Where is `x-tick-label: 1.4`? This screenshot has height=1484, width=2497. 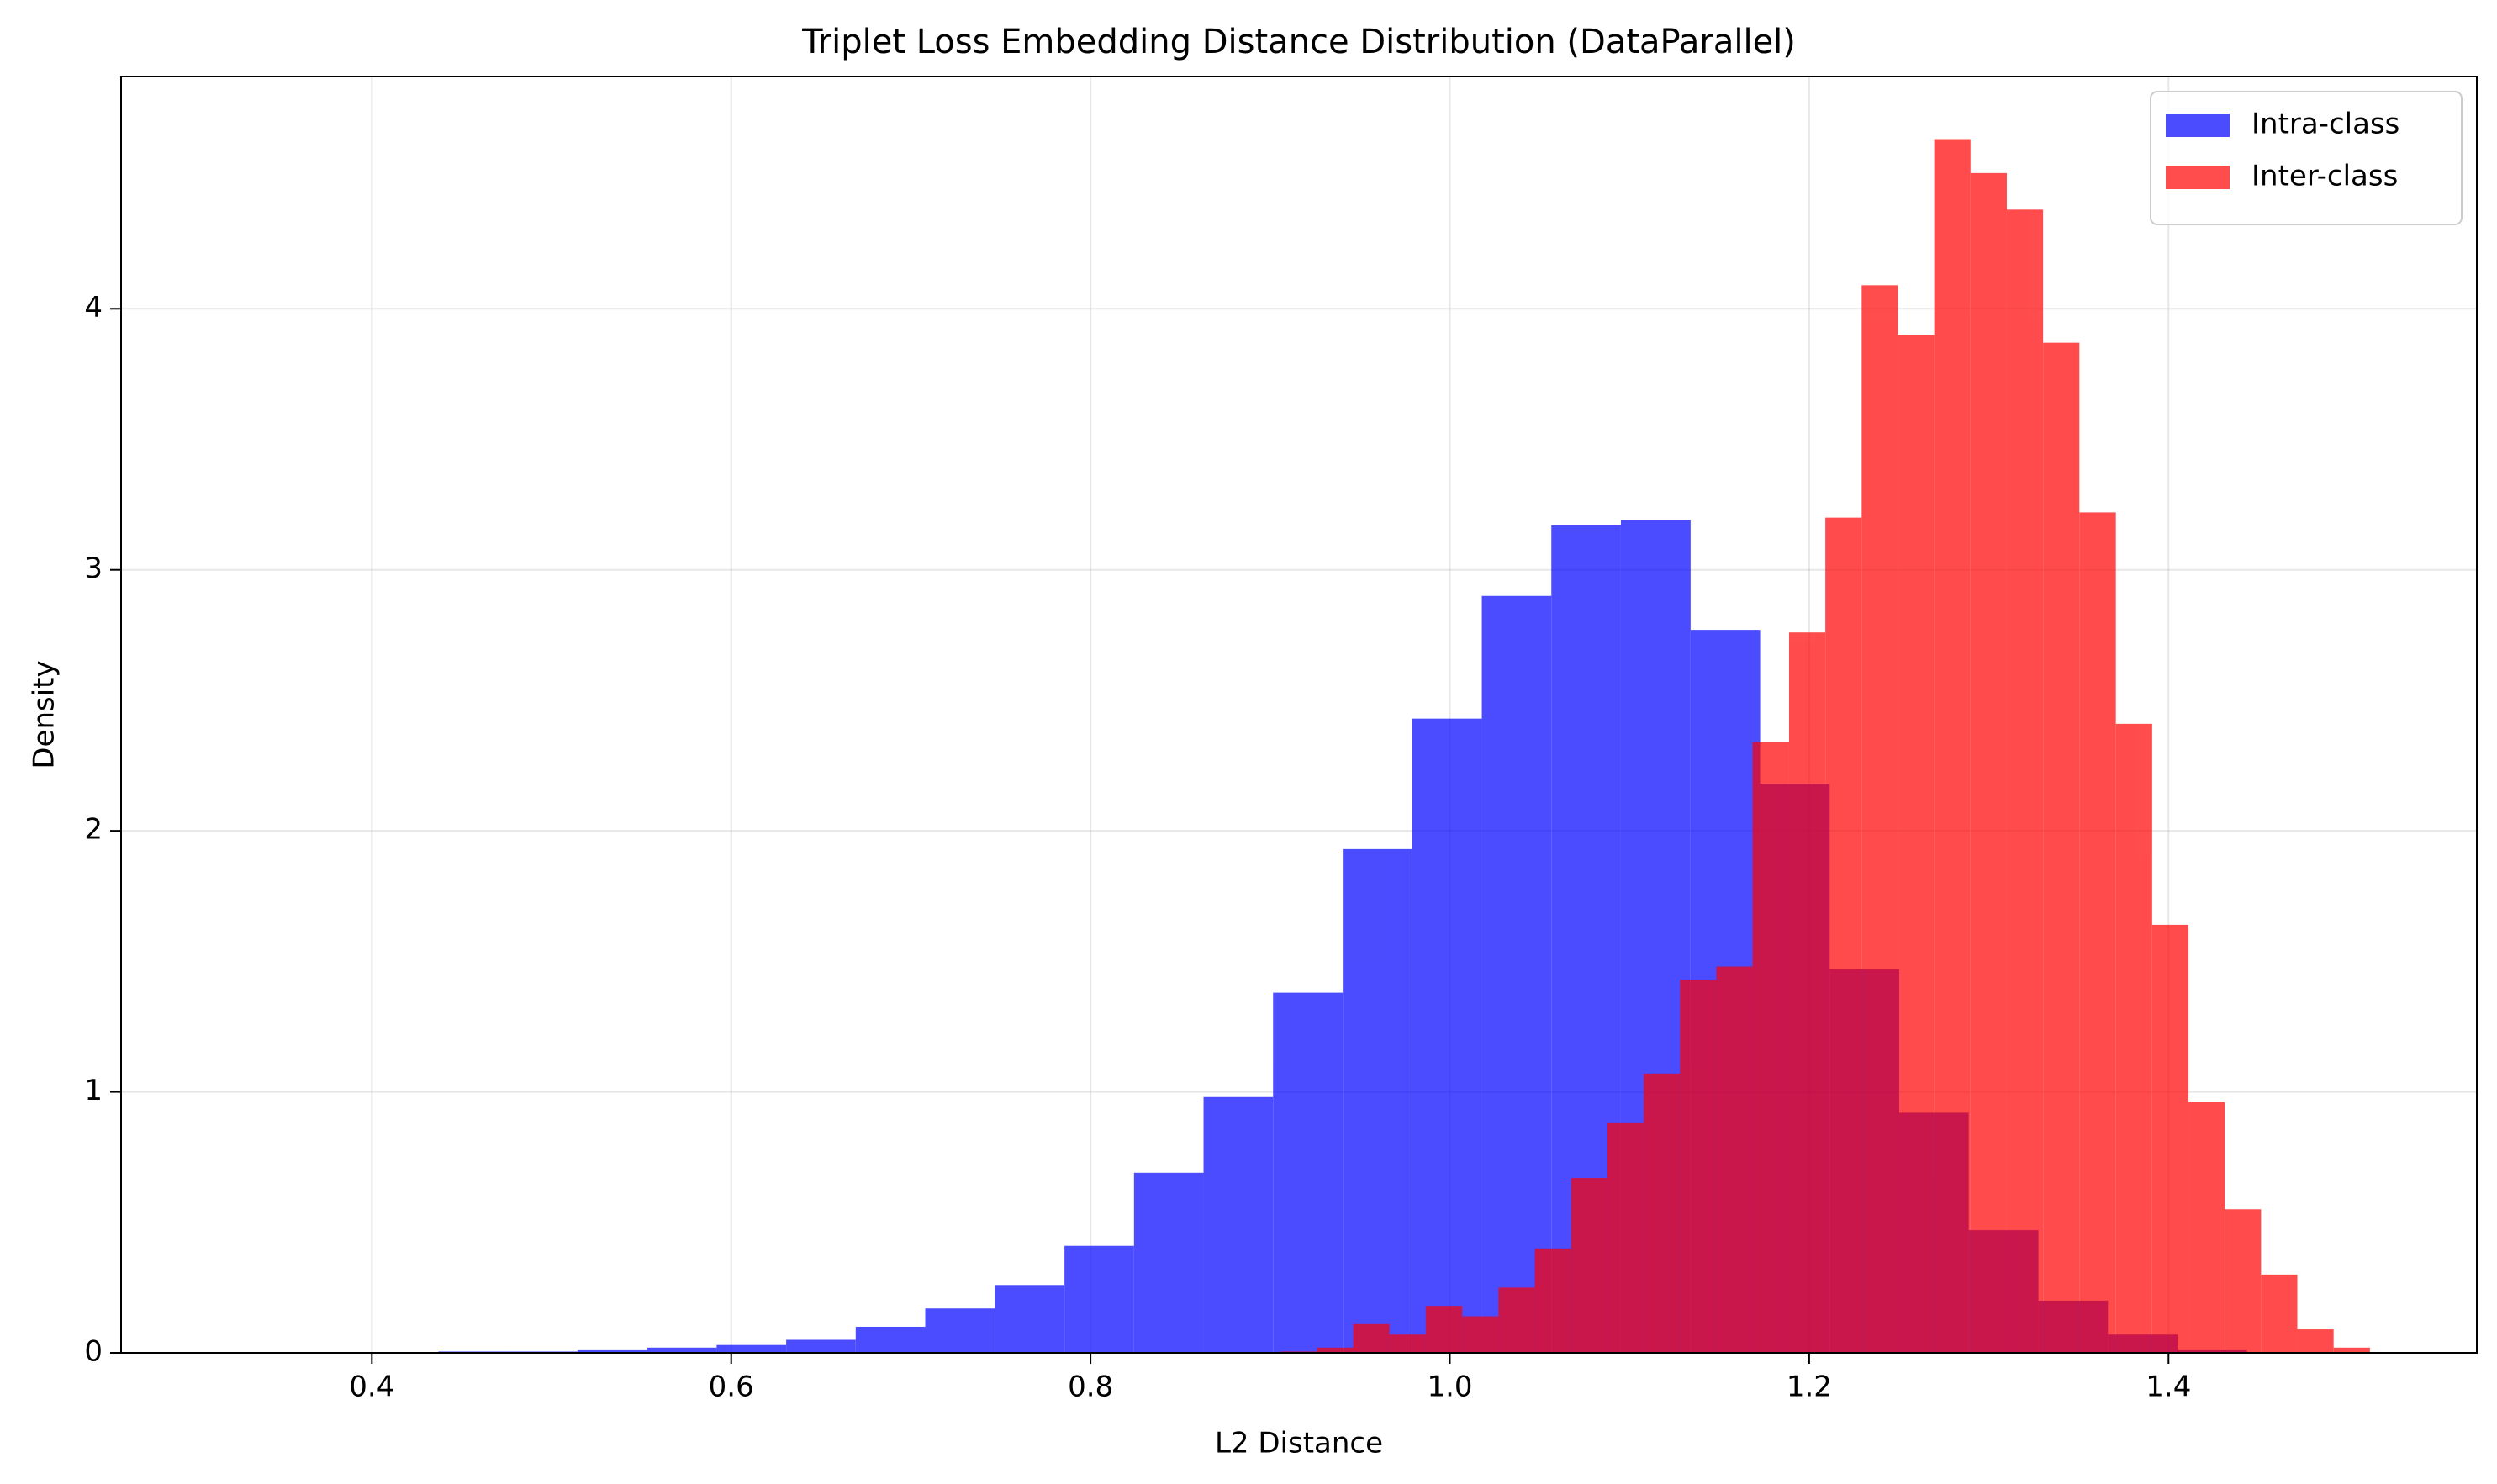
x-tick-label: 1.4 is located at coordinates (2168, 1387).